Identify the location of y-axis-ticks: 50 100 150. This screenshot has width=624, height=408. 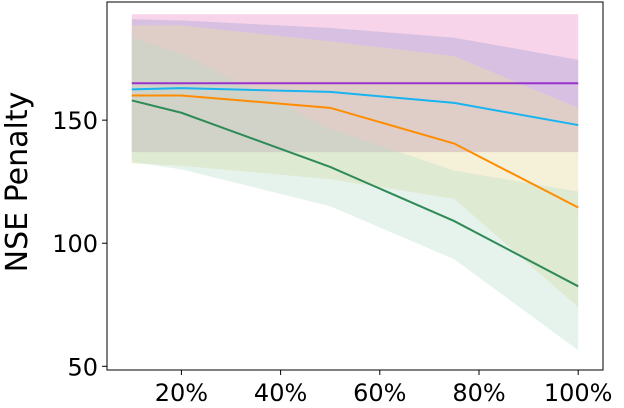
(79, 244).